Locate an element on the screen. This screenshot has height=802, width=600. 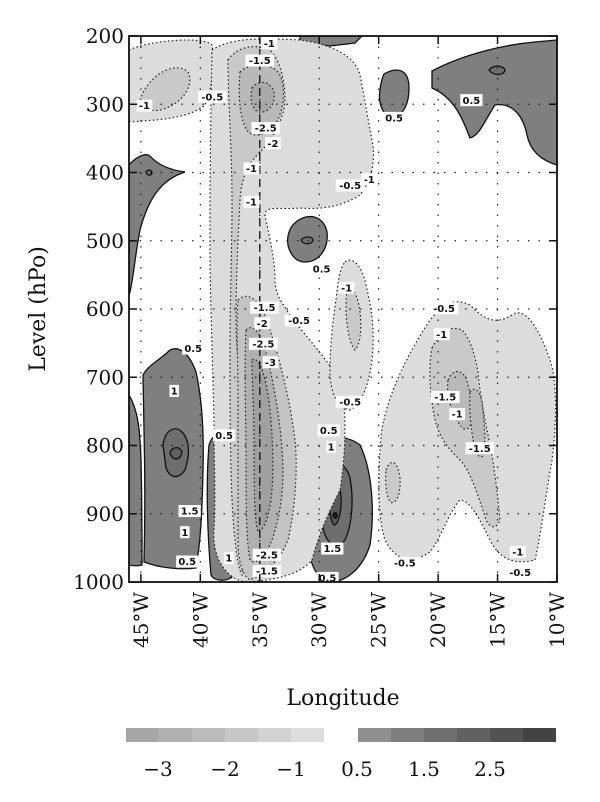
x-tick-label: 40°W is located at coordinates (200, 620).